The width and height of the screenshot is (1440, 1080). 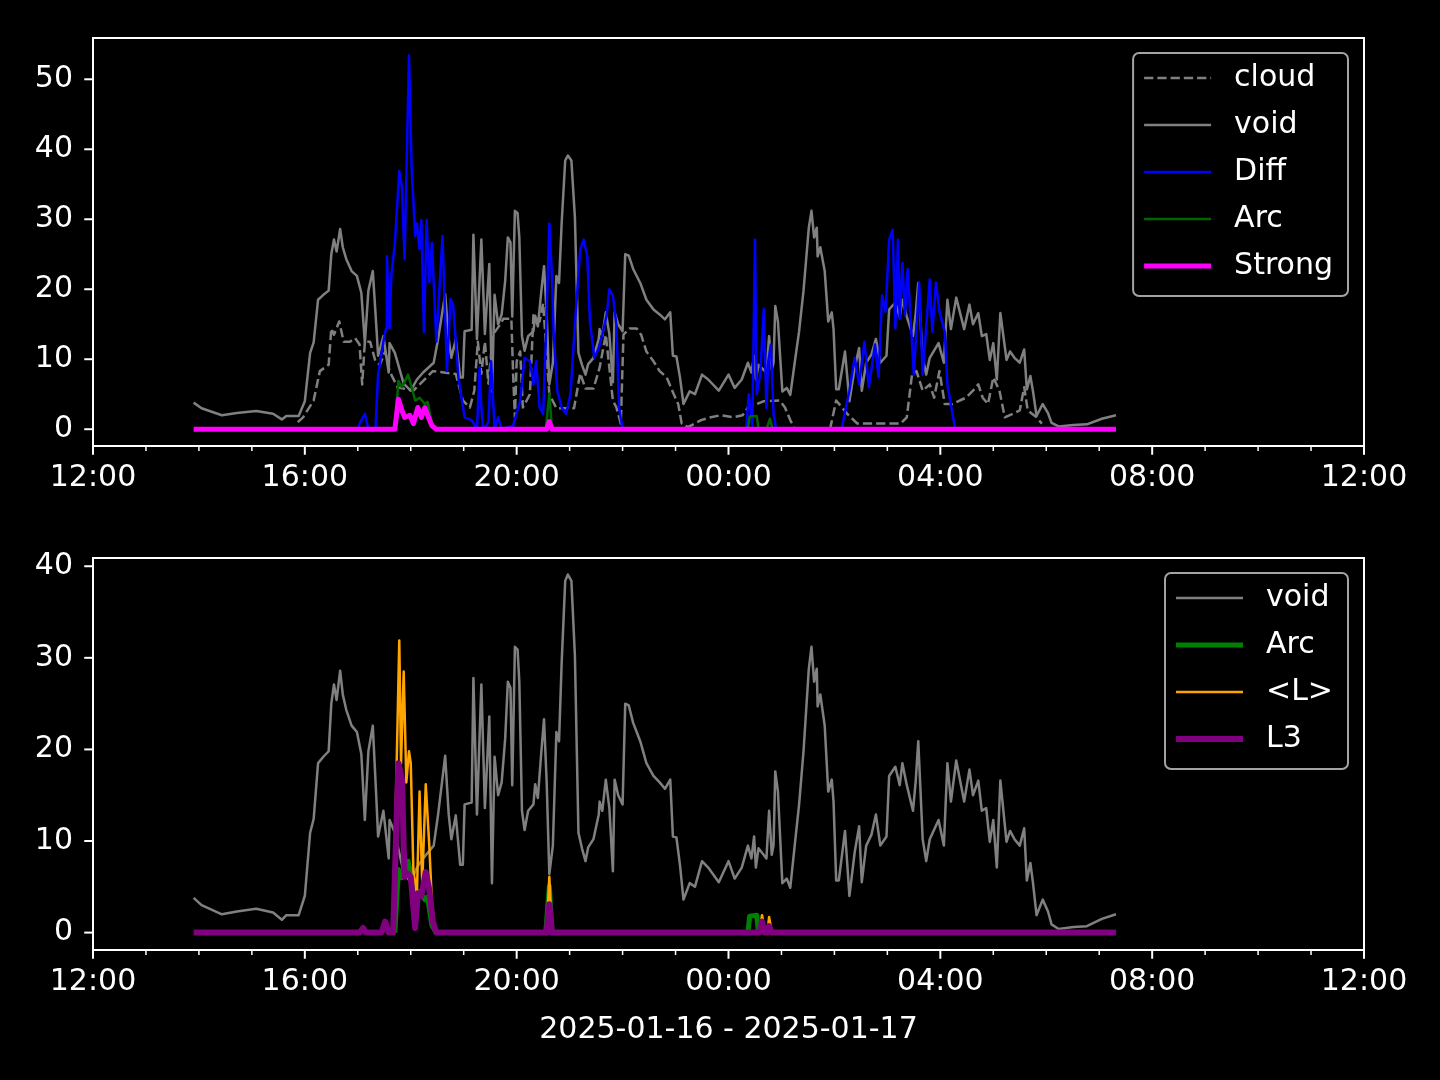 I want to click on legend-label: L3, so click(x=1284, y=736).